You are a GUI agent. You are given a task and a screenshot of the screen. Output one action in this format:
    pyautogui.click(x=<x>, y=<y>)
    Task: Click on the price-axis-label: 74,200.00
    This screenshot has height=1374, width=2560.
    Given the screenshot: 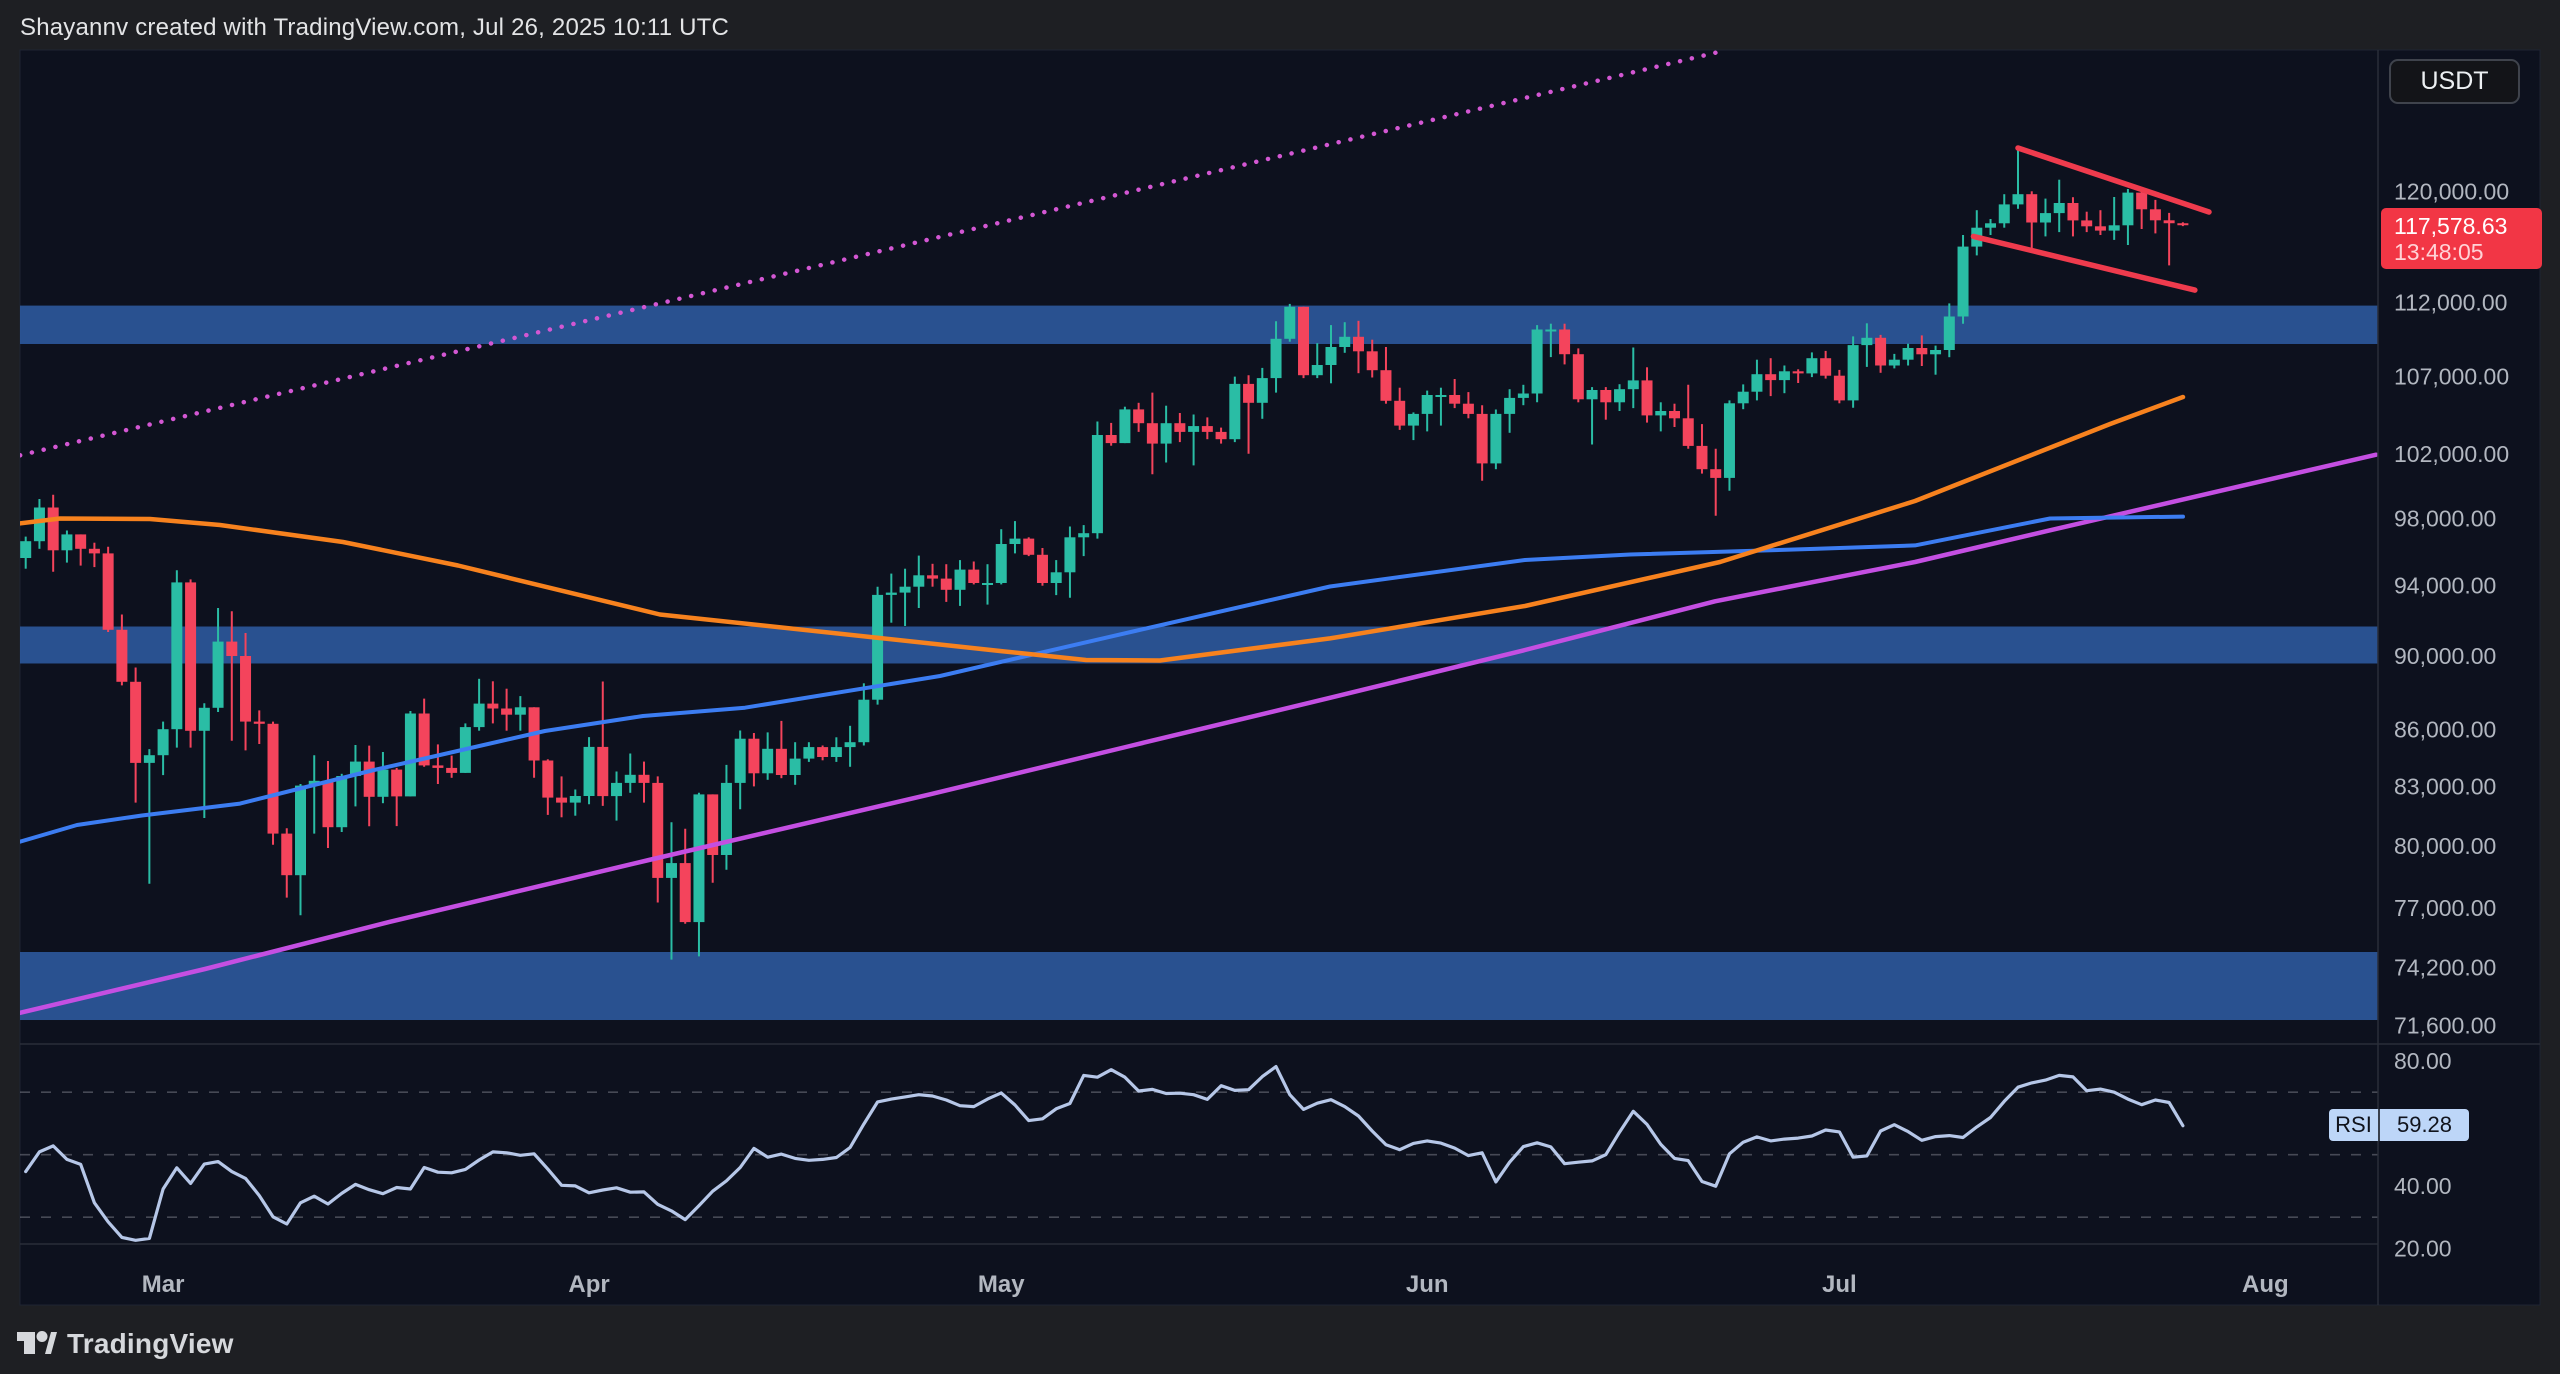 What is the action you would take?
    pyautogui.click(x=2445, y=968)
    